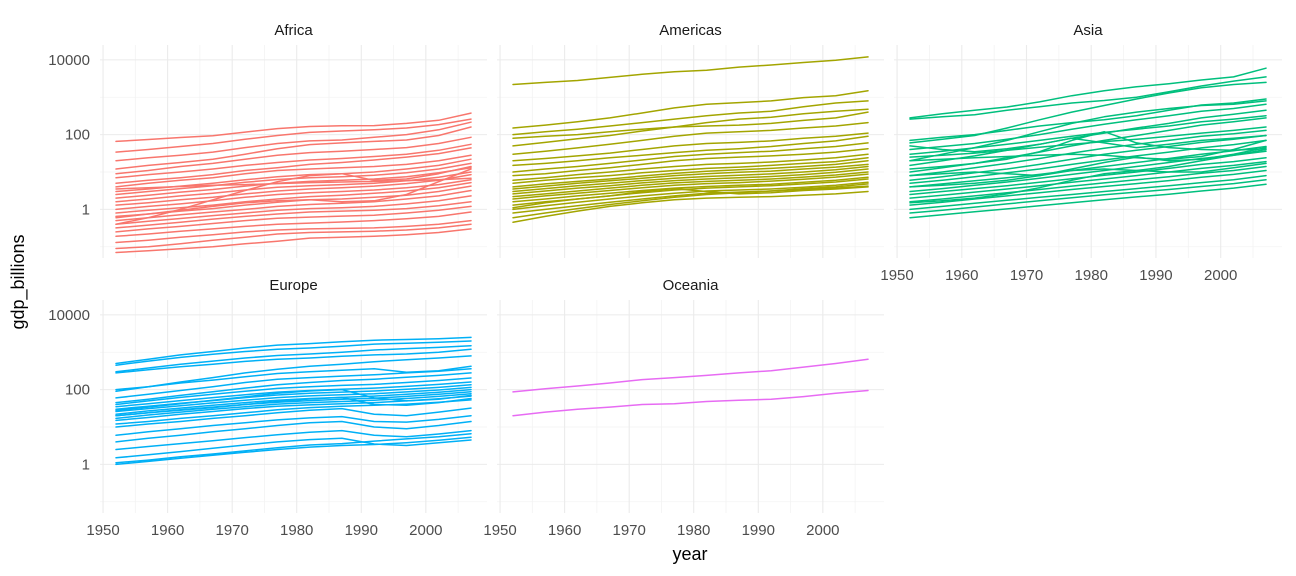 This screenshot has width=1296, height=576. What do you see at coordinates (758, 530) in the screenshot?
I see `x-tick-label: 1990` at bounding box center [758, 530].